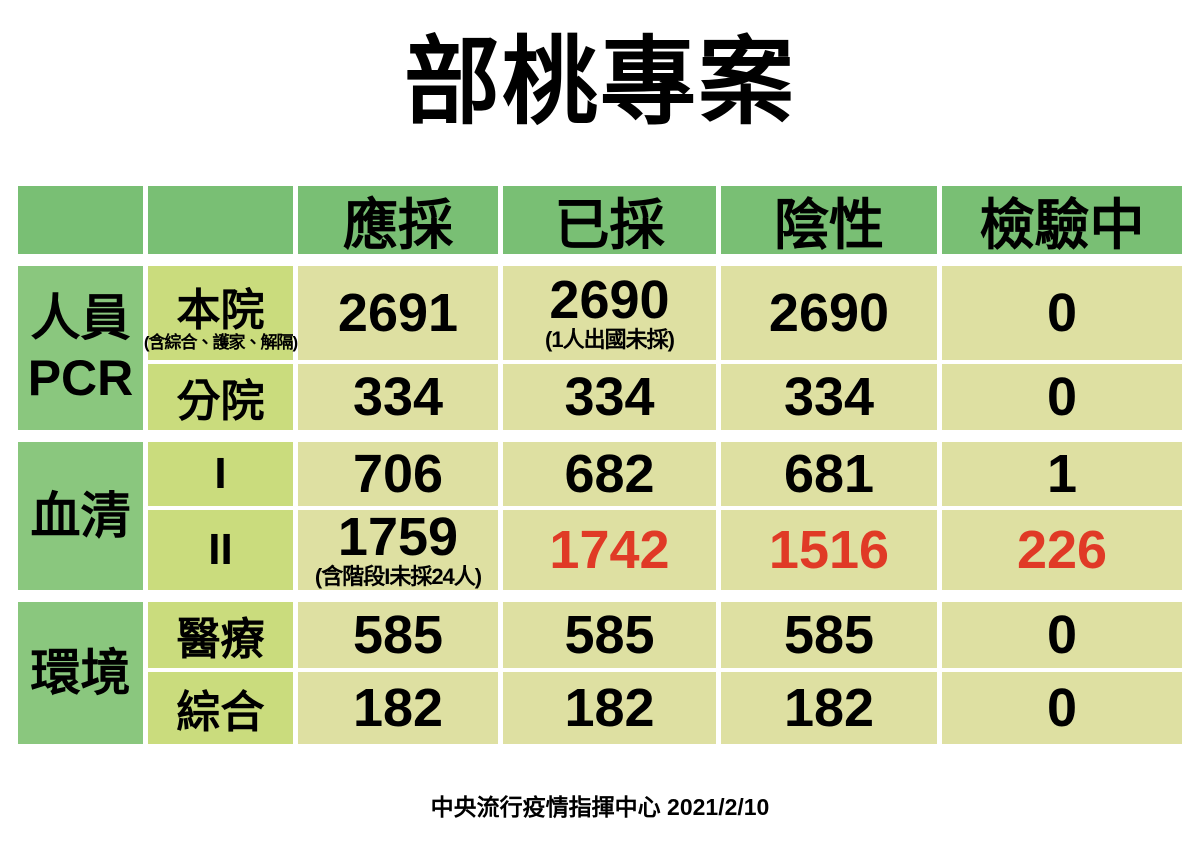 The height and width of the screenshot is (848, 1200). I want to click on table-cell: 706, so click(398, 474).